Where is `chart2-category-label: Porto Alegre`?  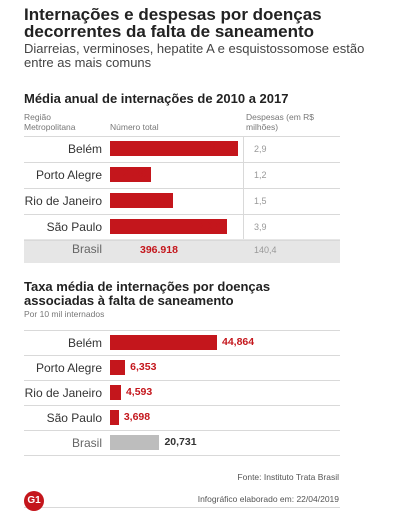 chart2-category-label: Porto Alegre is located at coordinates (68, 368).